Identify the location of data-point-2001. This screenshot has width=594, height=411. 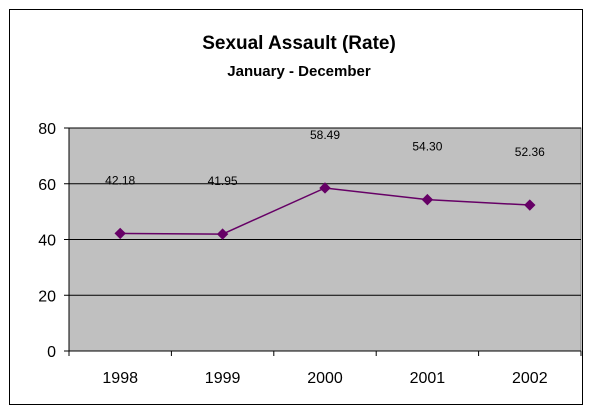
(427, 199).